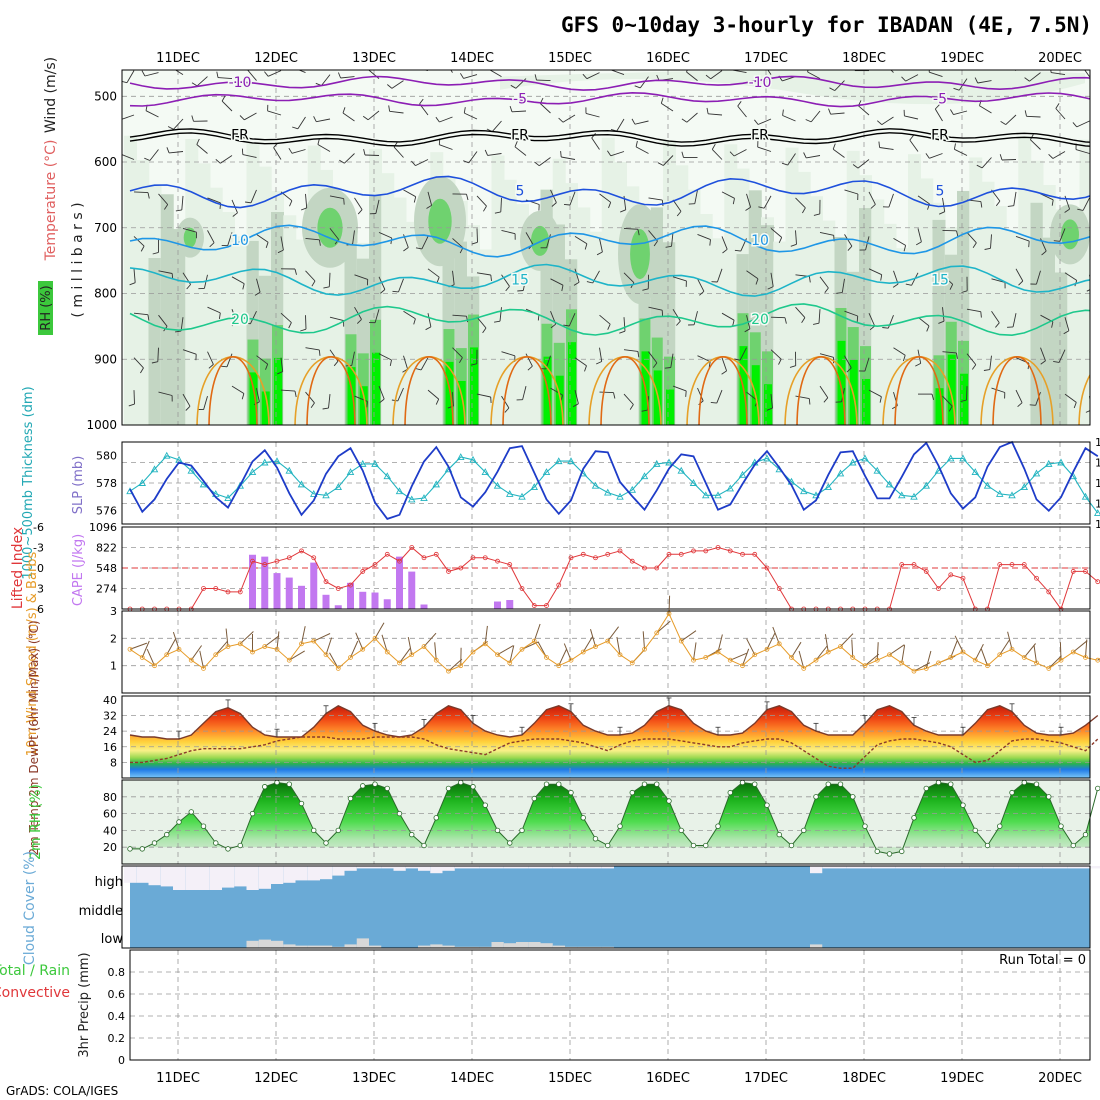 The height and width of the screenshot is (1100, 1100). I want to click on lifted-index-tick-label: -3, so click(38, 548).